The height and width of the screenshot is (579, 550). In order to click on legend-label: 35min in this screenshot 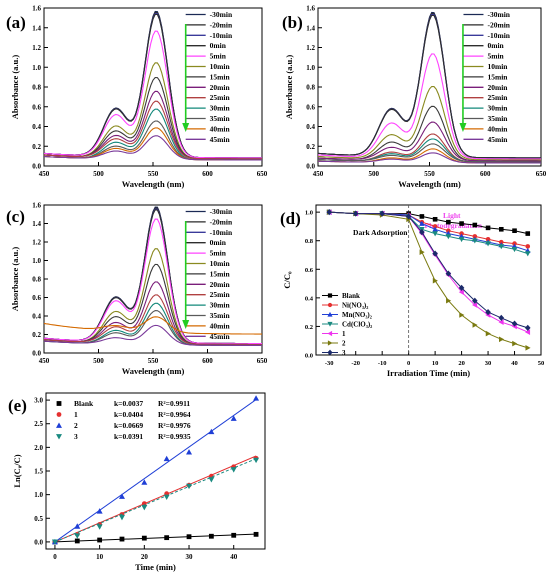, I will do `click(220, 315)`.